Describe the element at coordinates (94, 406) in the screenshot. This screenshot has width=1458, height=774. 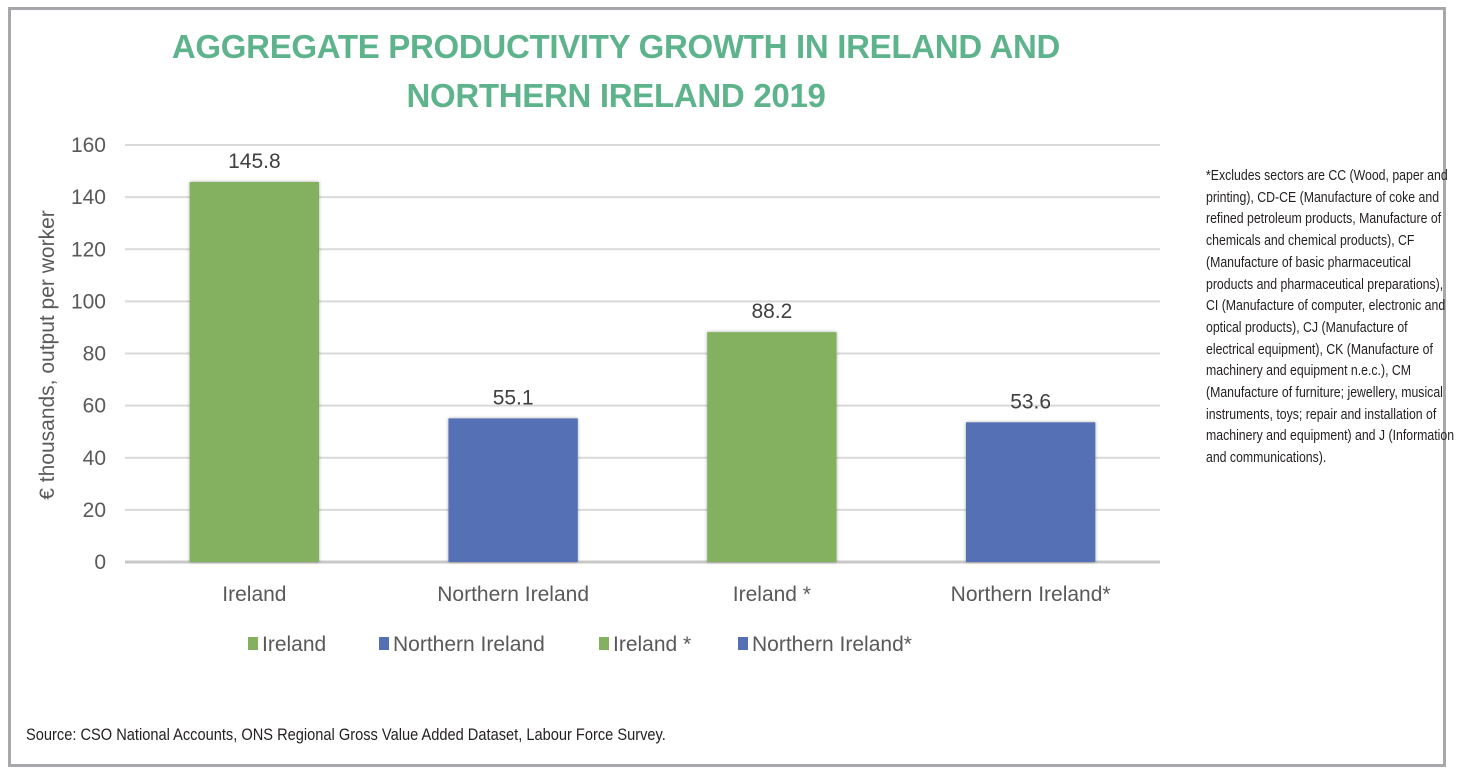
I see `y-tick-label: 60` at that location.